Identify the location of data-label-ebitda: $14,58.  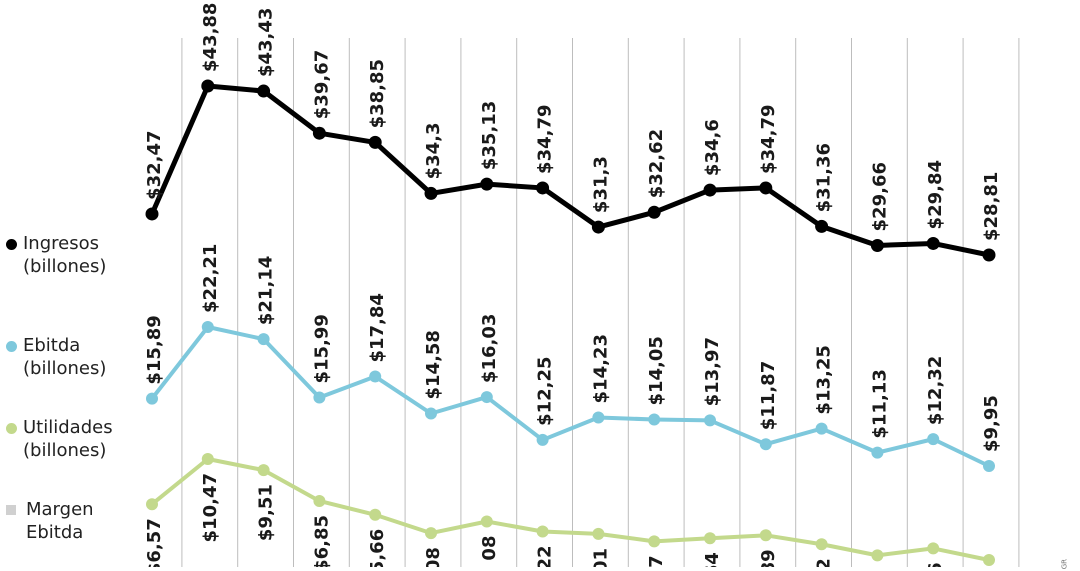
(433, 364).